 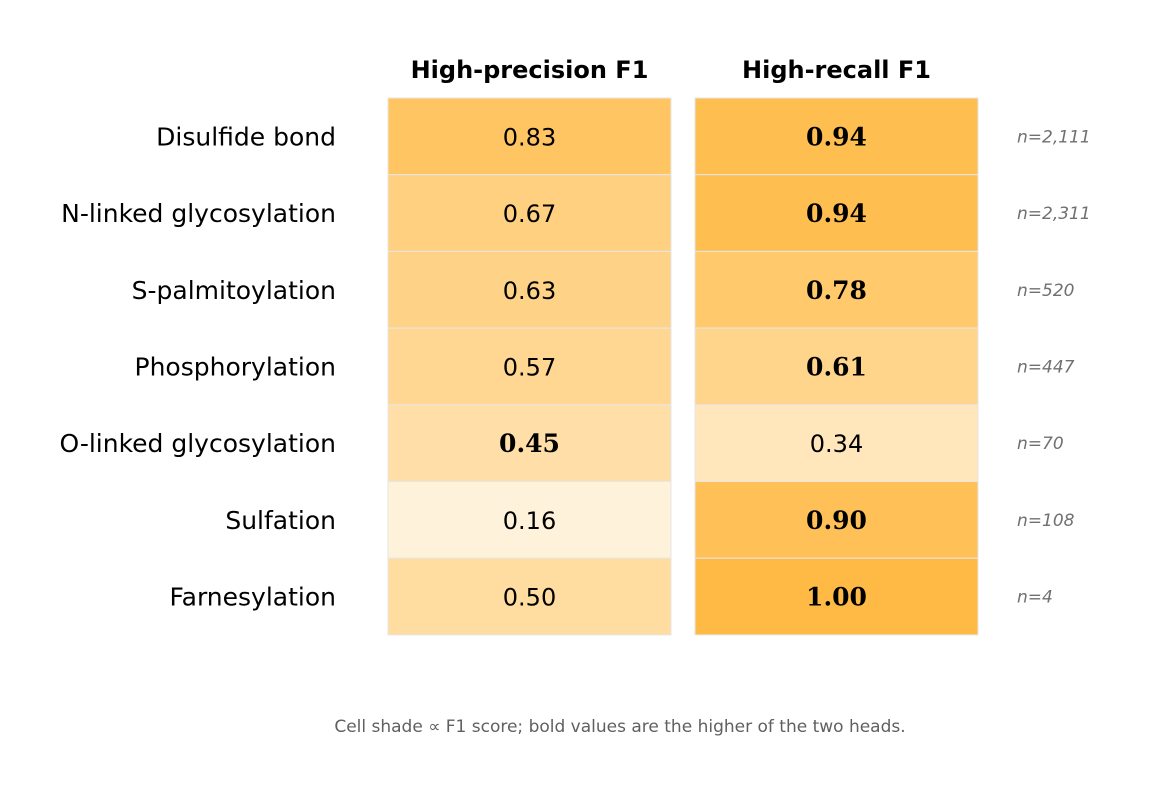 What do you see at coordinates (1054, 214) in the screenshot?
I see `sample-size-label: n=2,311` at bounding box center [1054, 214].